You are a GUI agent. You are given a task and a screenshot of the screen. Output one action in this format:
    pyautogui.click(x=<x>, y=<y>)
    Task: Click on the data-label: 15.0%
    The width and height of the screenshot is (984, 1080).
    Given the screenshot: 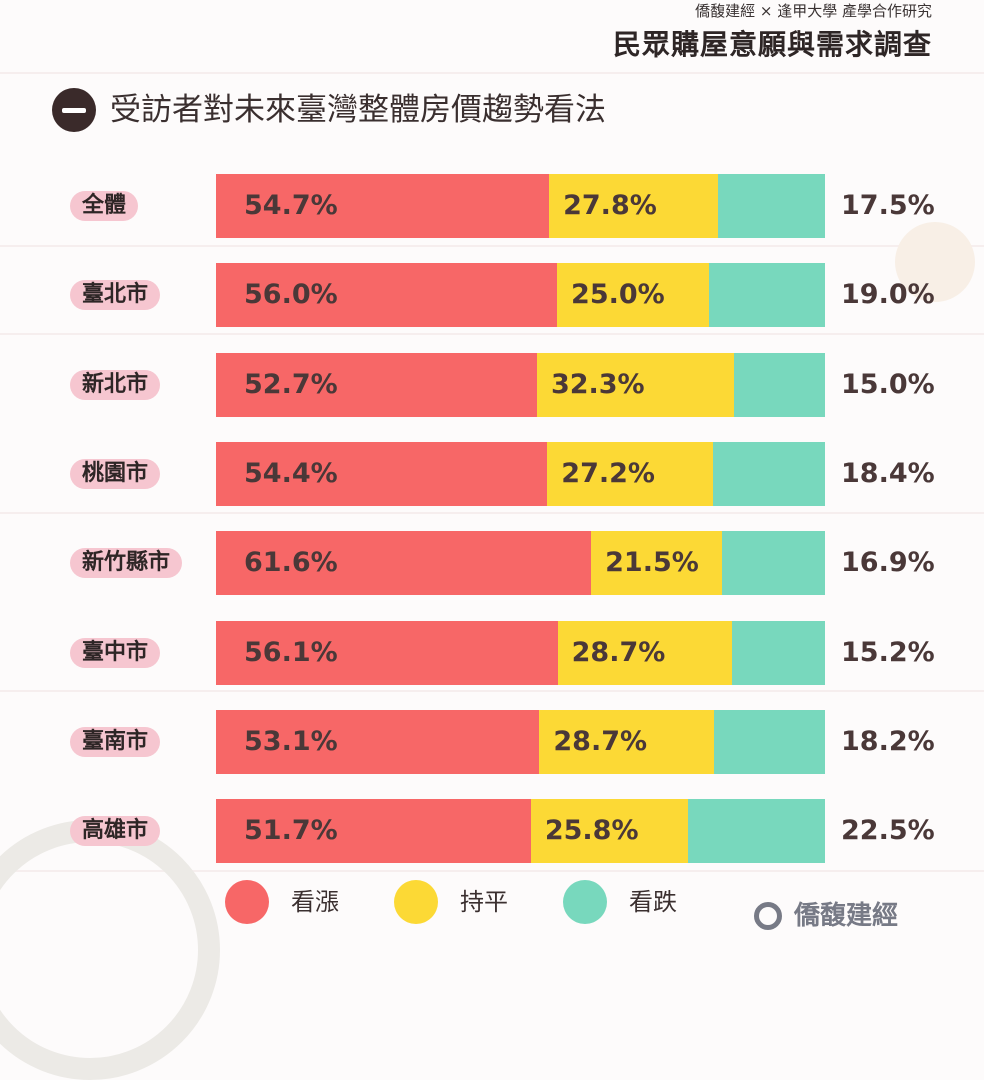 What is the action you would take?
    pyautogui.click(x=888, y=384)
    